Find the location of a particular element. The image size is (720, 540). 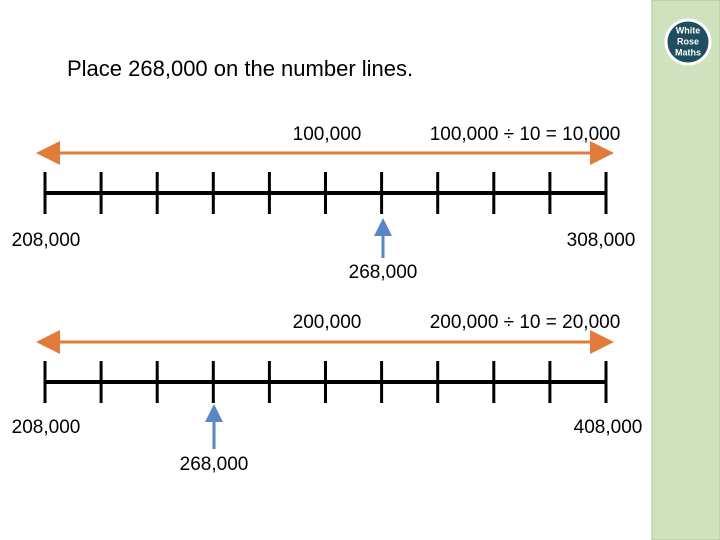

span-label: 100,000 is located at coordinates (327, 134).